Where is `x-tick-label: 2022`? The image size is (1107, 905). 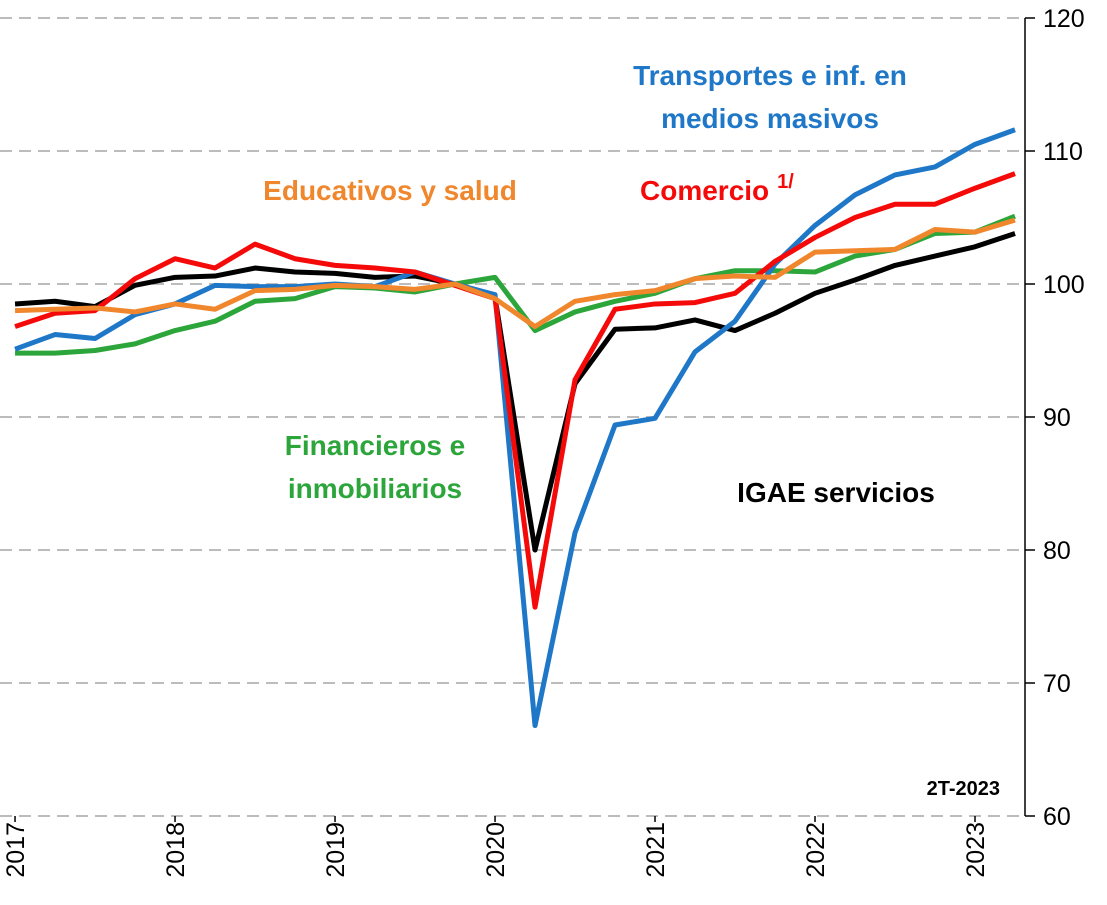 x-tick-label: 2022 is located at coordinates (816, 850).